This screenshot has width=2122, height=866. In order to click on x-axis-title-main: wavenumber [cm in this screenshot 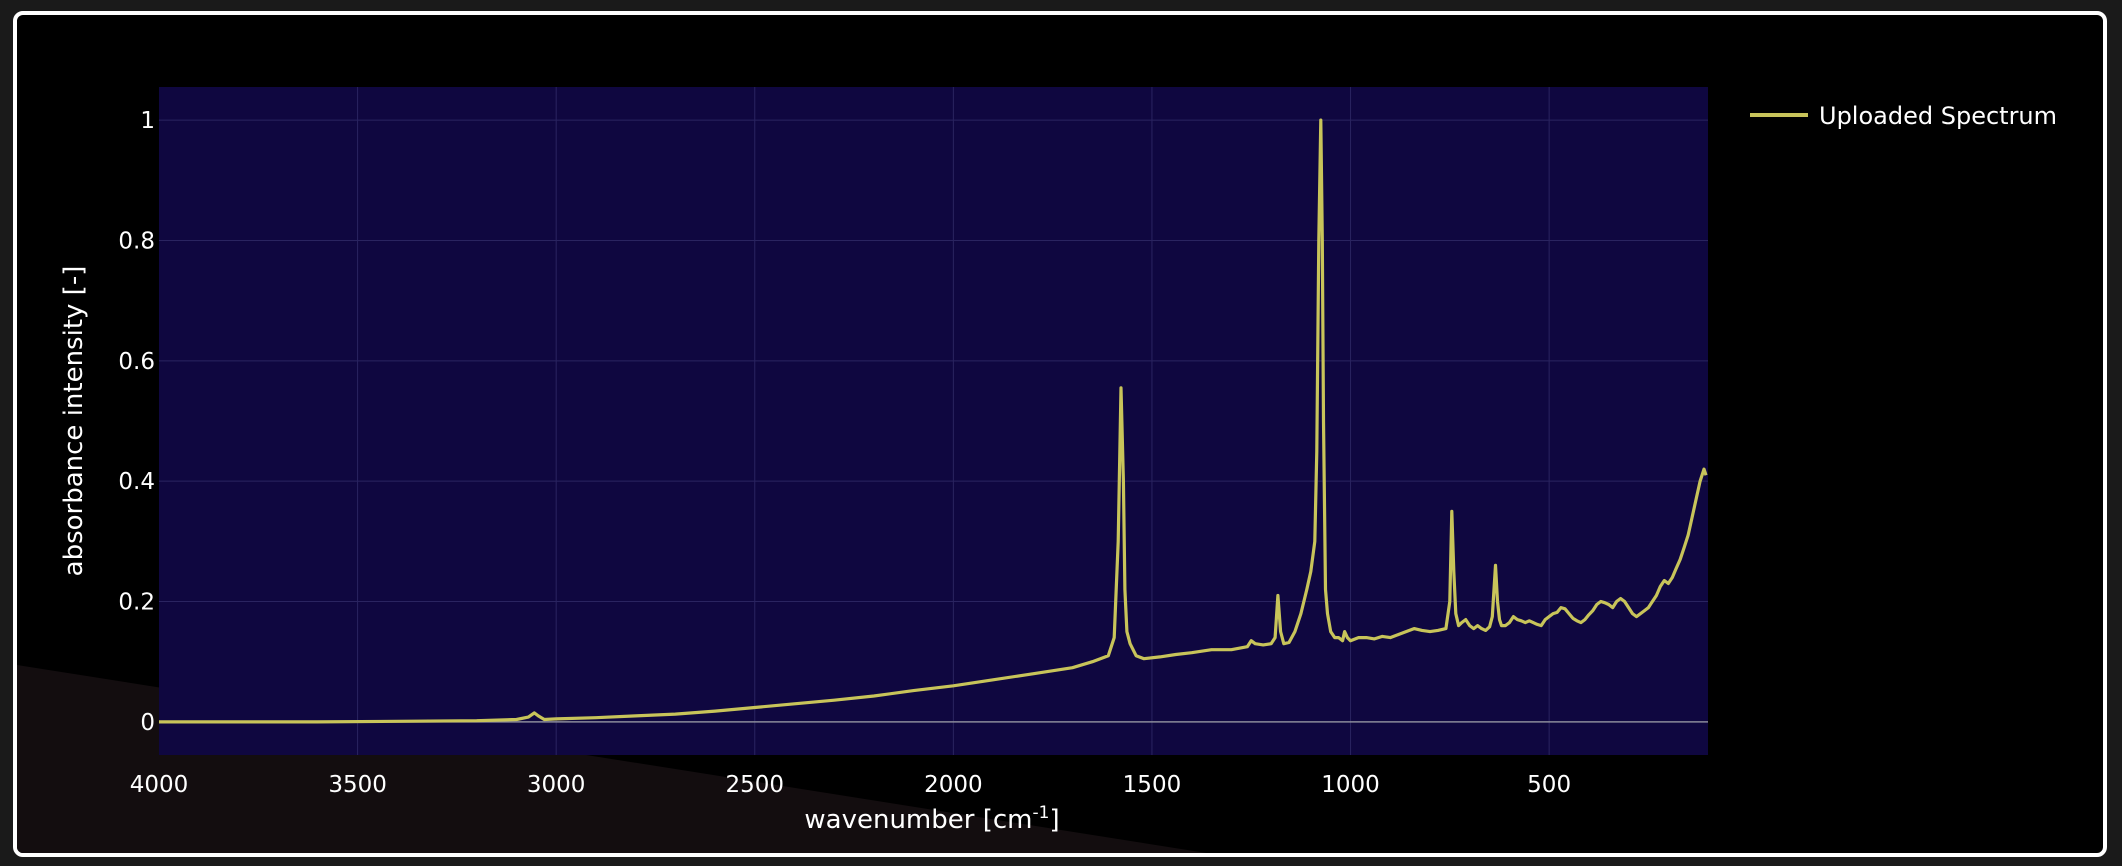, I will do `click(918, 820)`.